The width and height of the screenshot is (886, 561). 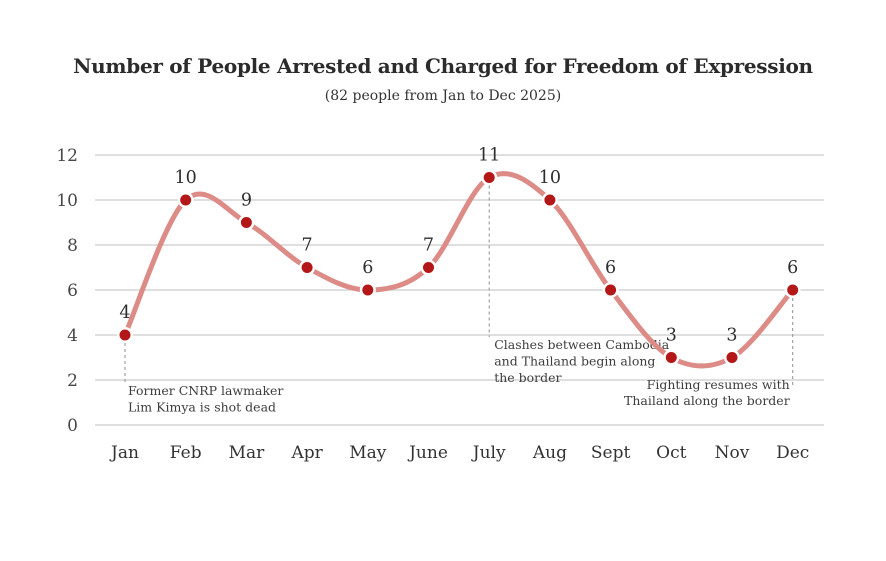 I want to click on x-tick-label-aug: Aug, so click(x=549, y=453).